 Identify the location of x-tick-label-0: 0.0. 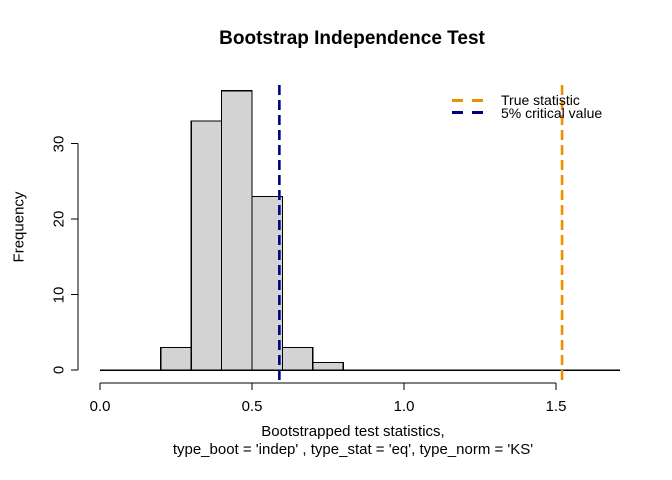
(100, 406).